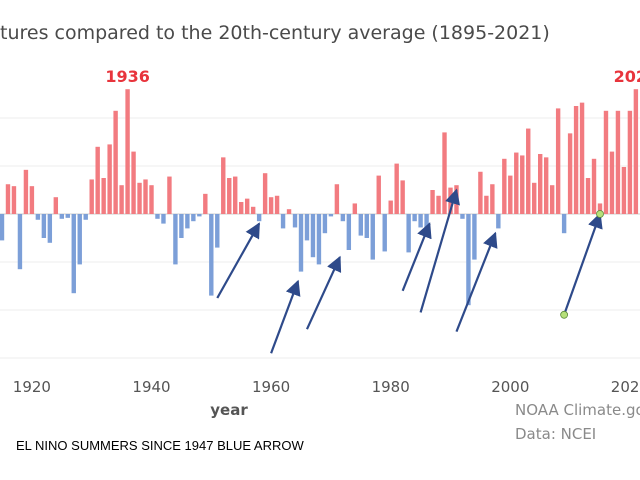 This screenshot has height=480, width=640. I want to click on bar-1928, so click(79, 239).